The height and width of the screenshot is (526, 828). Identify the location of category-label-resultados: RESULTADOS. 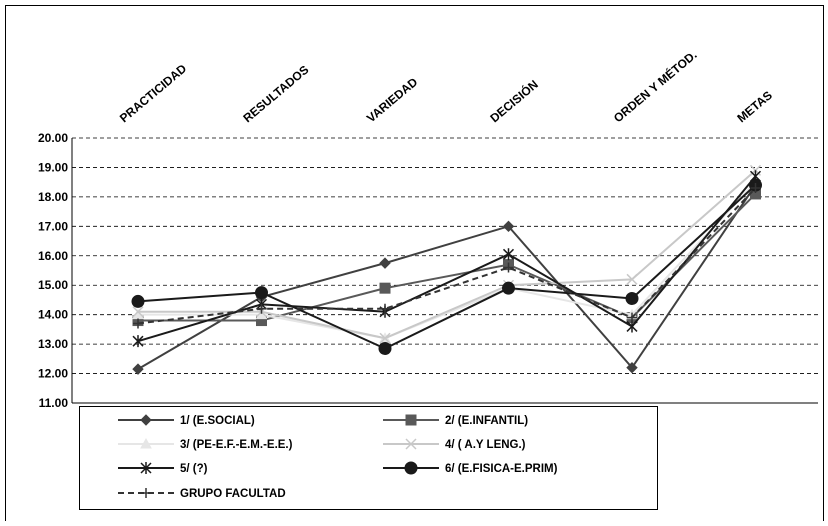
(275, 94).